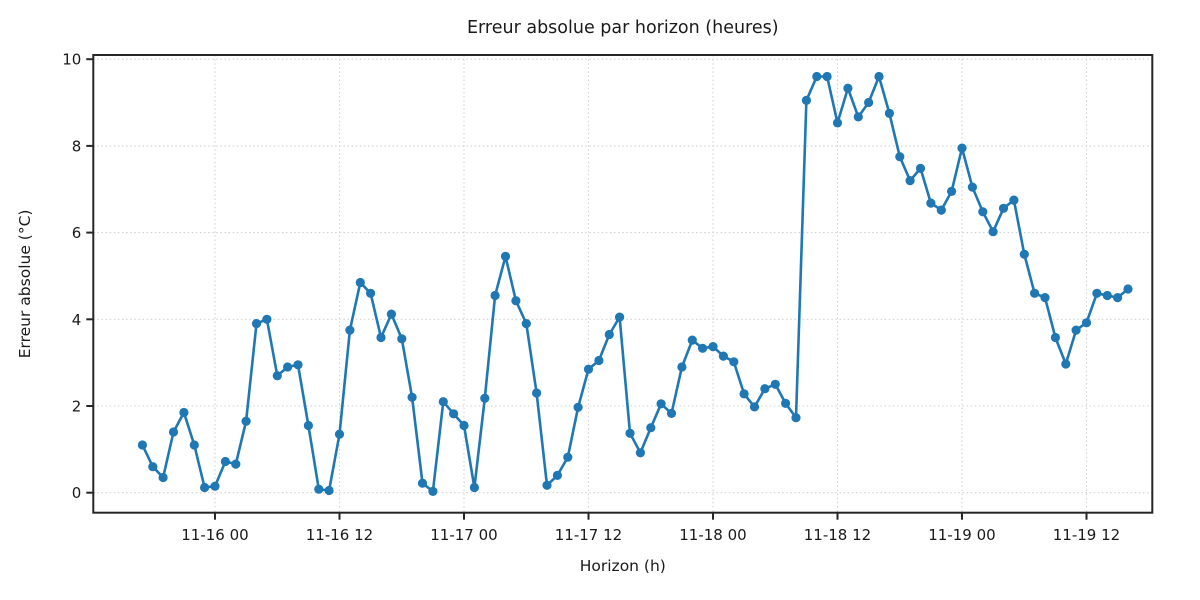  I want to click on x-axis-label: Horizon (h), so click(623, 566).